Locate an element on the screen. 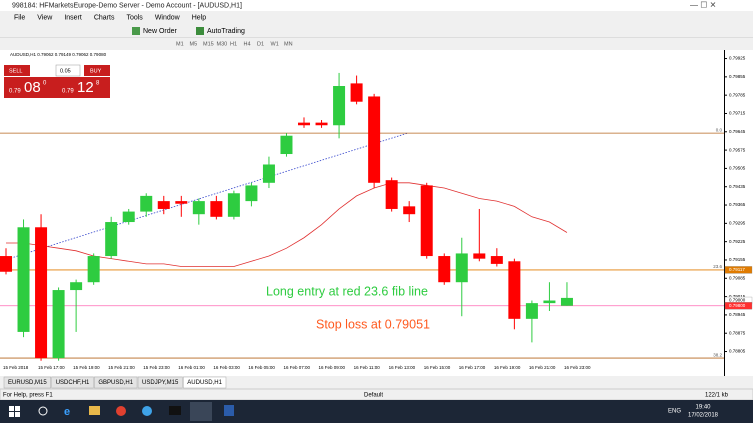 The height and width of the screenshot is (423, 753). taskbar-lang: ENG is located at coordinates (674, 412).